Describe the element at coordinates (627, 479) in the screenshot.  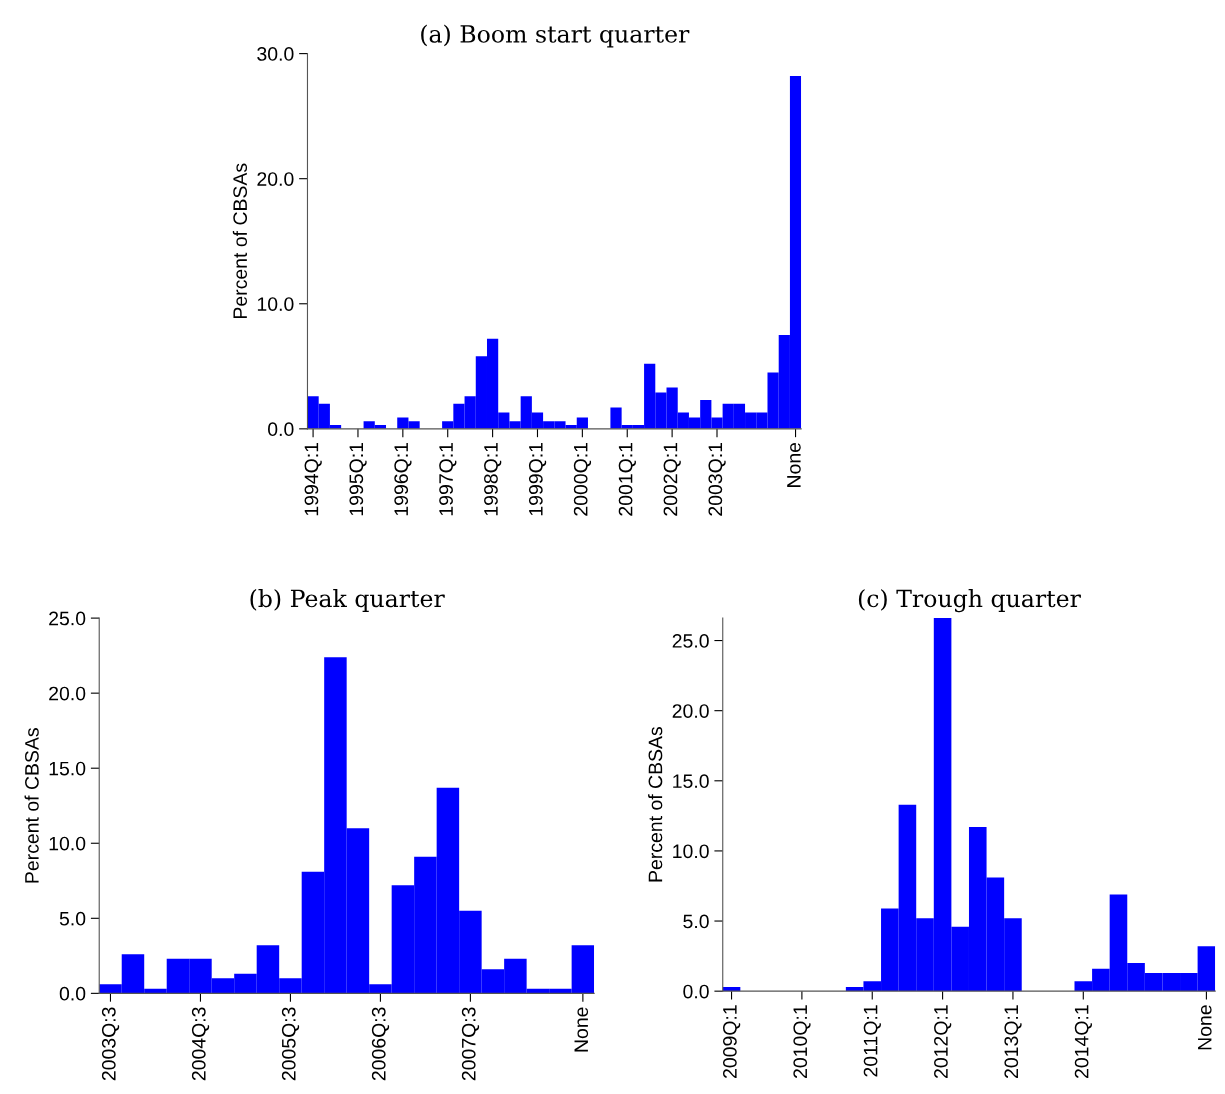
I see `x-tick-label: 2001Q:1` at that location.